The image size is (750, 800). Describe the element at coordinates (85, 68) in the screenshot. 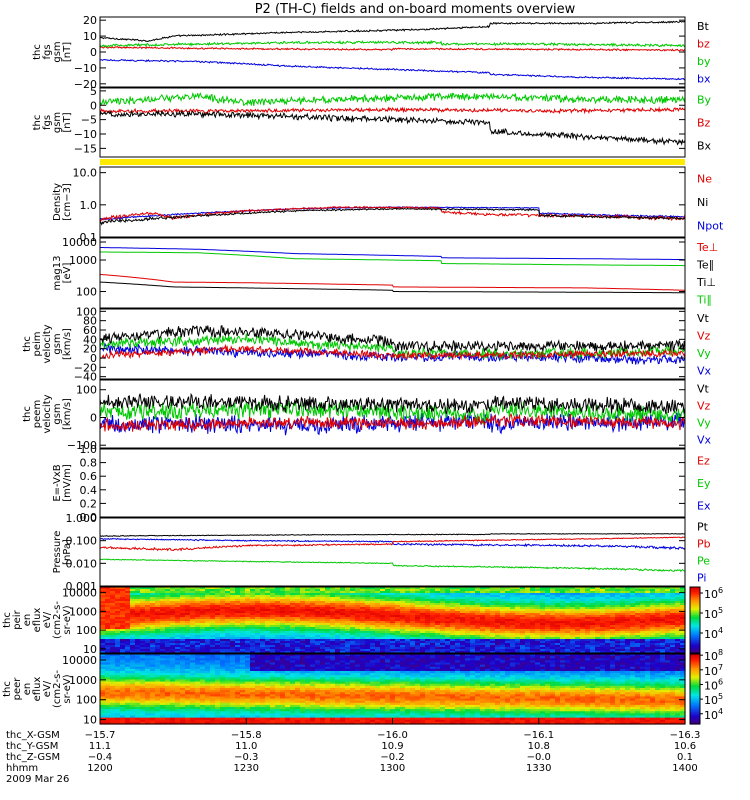

I see `y-tick-label: −10` at that location.